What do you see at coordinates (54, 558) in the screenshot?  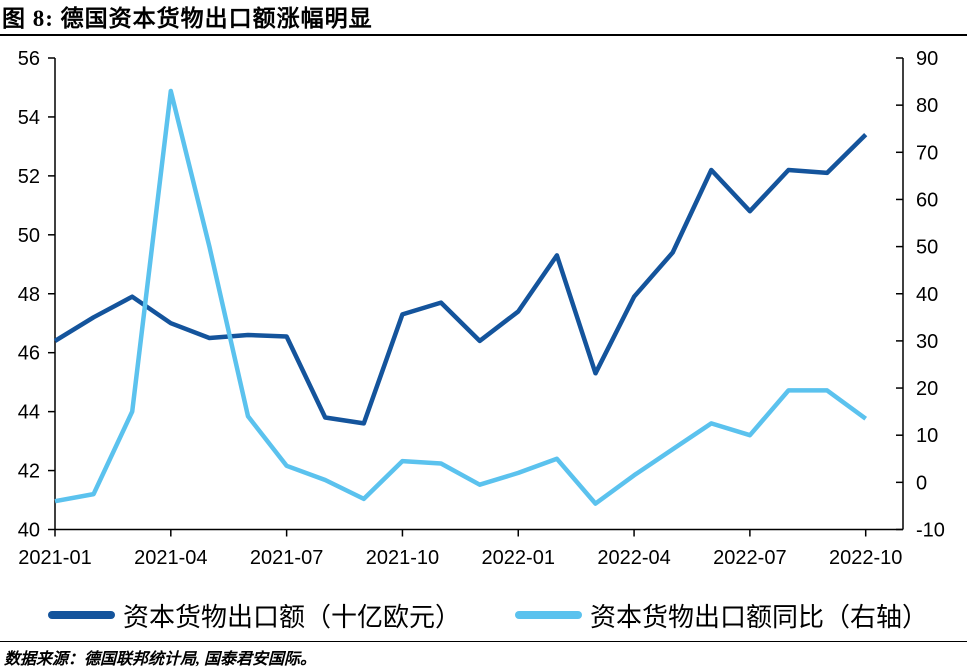 I see `x-axis-tick-label: 2021-01` at bounding box center [54, 558].